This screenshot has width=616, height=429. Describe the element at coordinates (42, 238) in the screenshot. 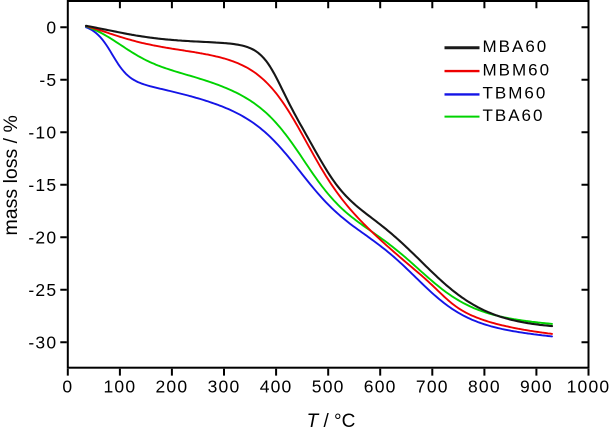

I see `svg-text: -20` at that location.